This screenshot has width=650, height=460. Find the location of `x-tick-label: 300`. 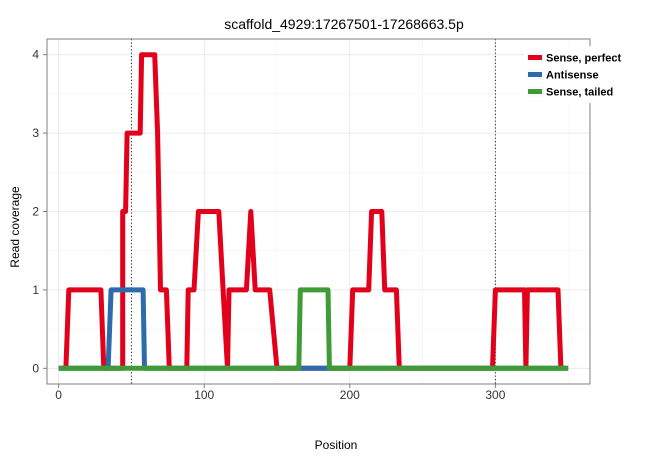

x-tick-label: 300 is located at coordinates (495, 395).